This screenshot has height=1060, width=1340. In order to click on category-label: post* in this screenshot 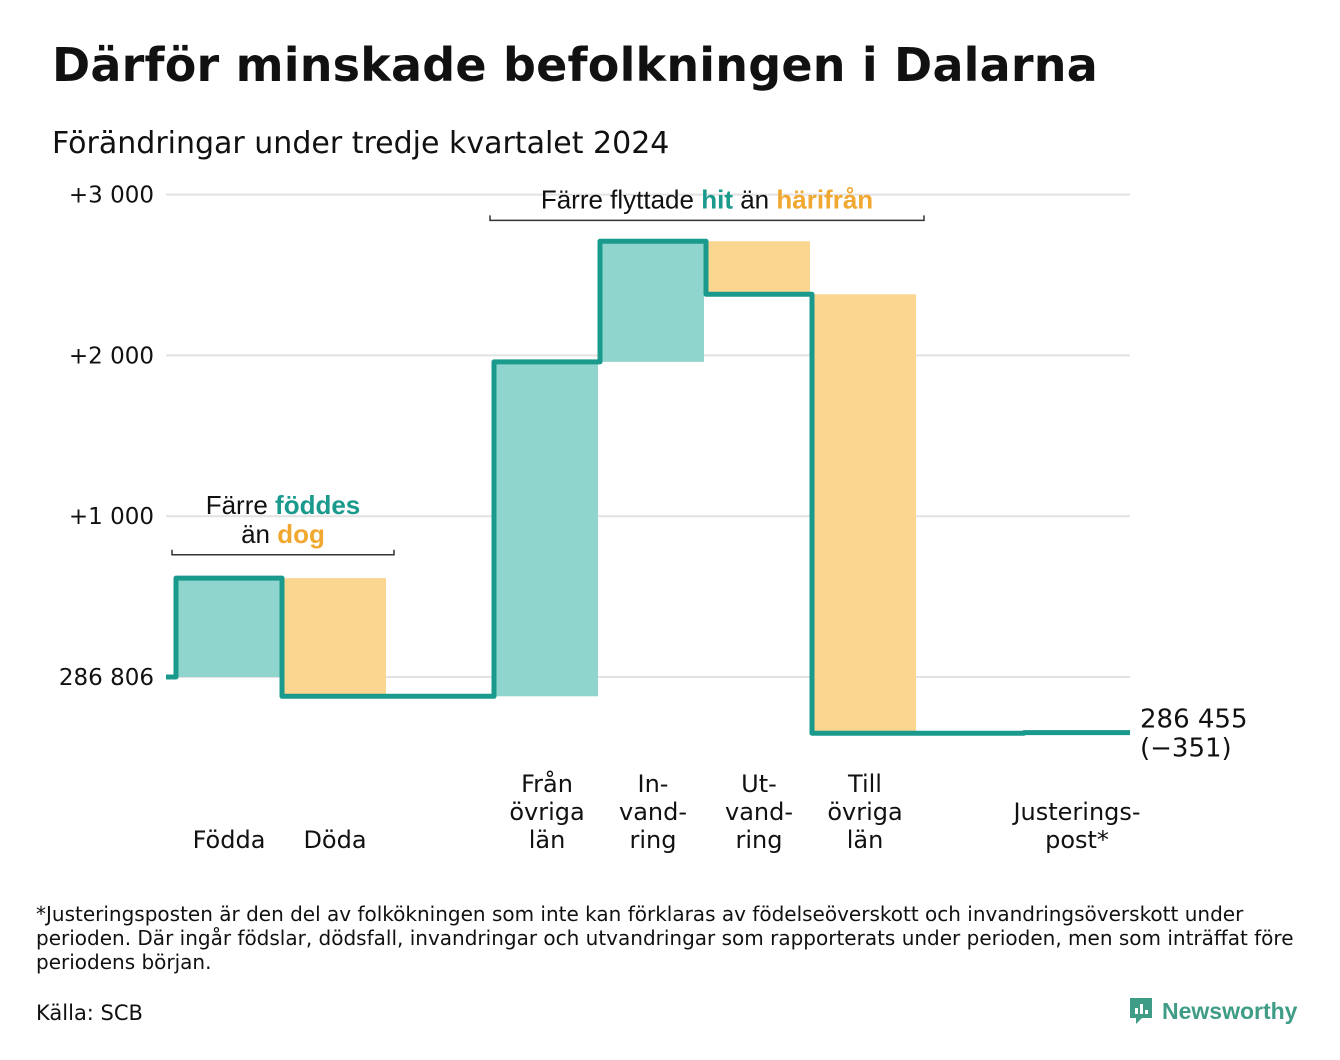, I will do `click(1077, 840)`.